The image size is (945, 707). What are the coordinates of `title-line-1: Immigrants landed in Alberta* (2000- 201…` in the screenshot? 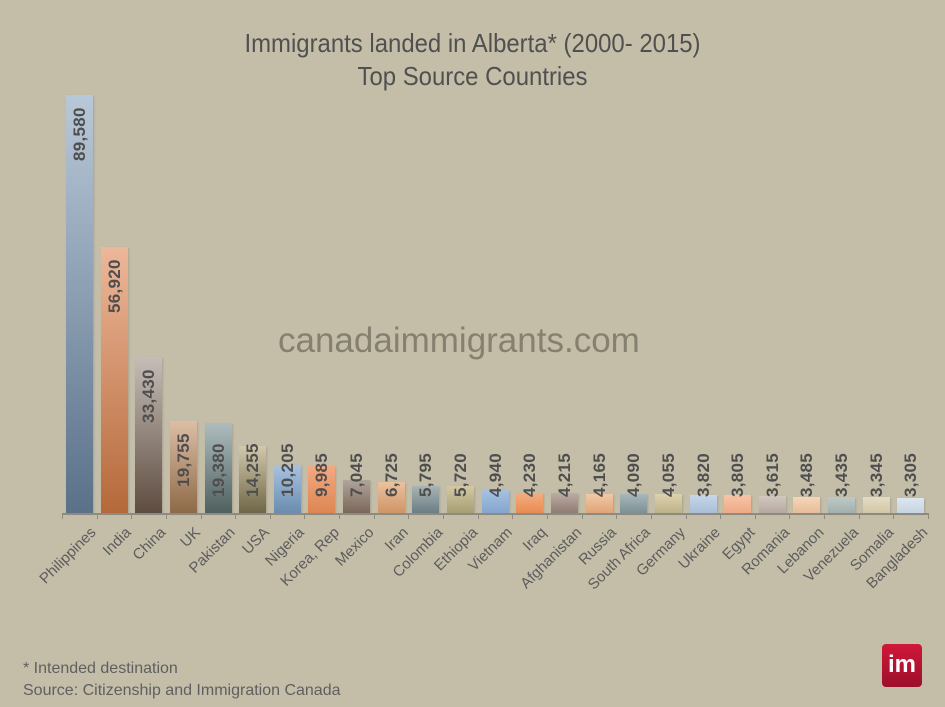 It's located at (472, 43).